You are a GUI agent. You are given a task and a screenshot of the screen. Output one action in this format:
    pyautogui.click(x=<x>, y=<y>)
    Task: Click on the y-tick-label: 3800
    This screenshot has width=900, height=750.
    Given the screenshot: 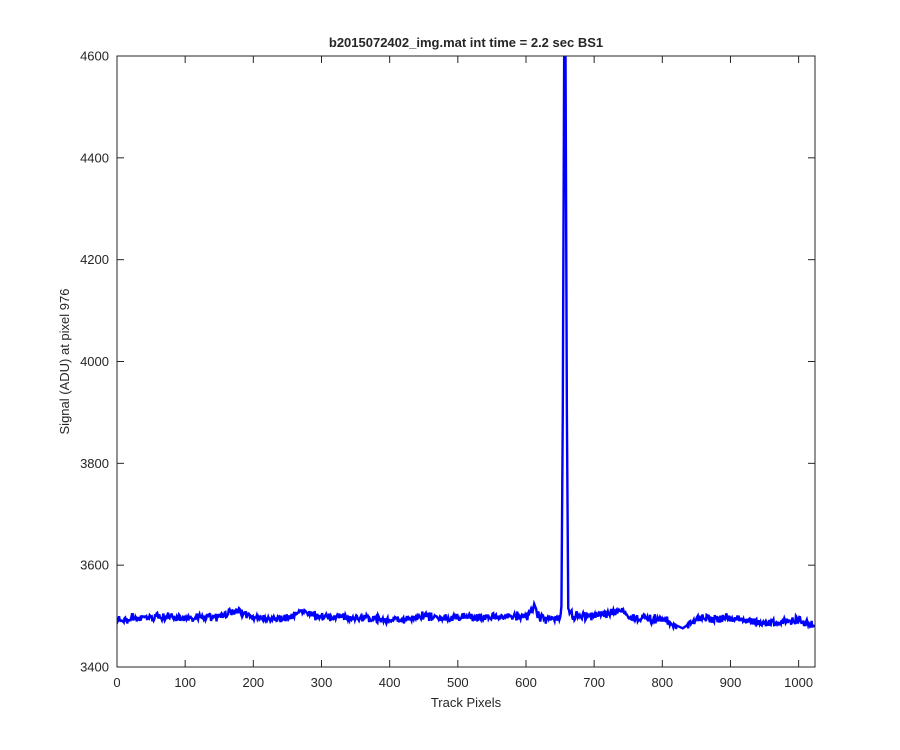 What is the action you would take?
    pyautogui.click(x=94, y=463)
    